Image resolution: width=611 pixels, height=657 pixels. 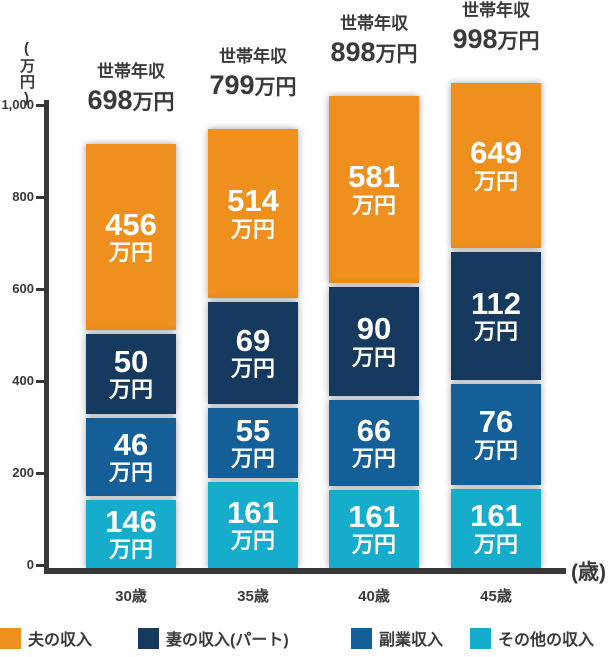 I want to click on segment-value: 76, so click(x=496, y=422).